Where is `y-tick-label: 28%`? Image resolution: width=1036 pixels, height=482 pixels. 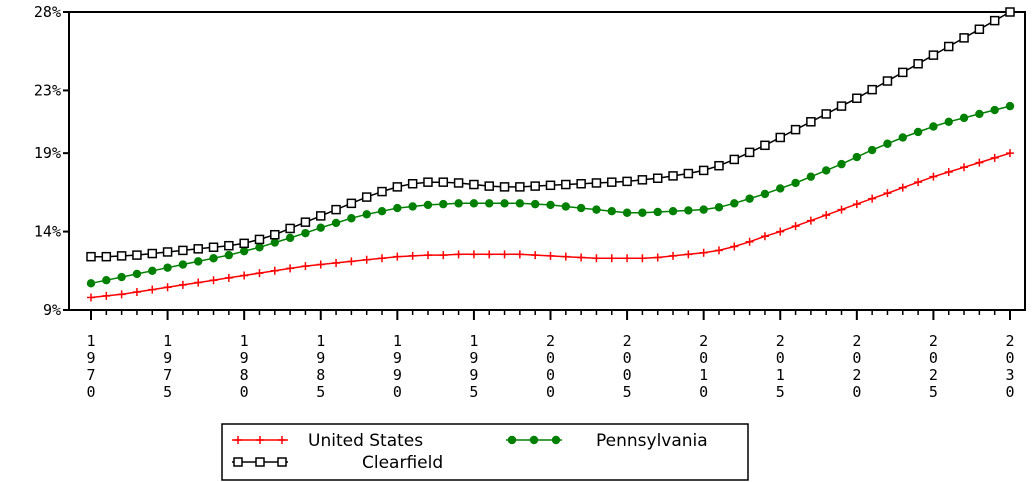 y-tick-label: 28% is located at coordinates (47, 12).